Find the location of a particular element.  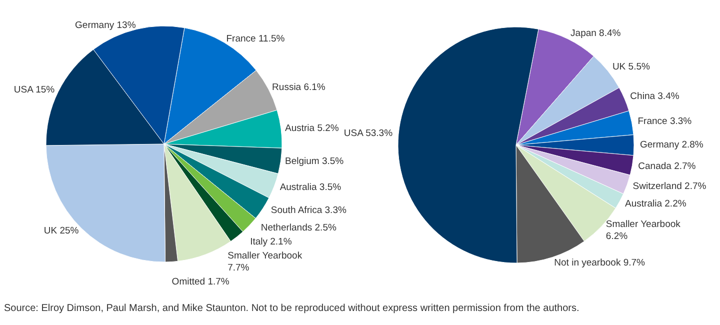

slice-label: Germany 13% is located at coordinates (105, 25).